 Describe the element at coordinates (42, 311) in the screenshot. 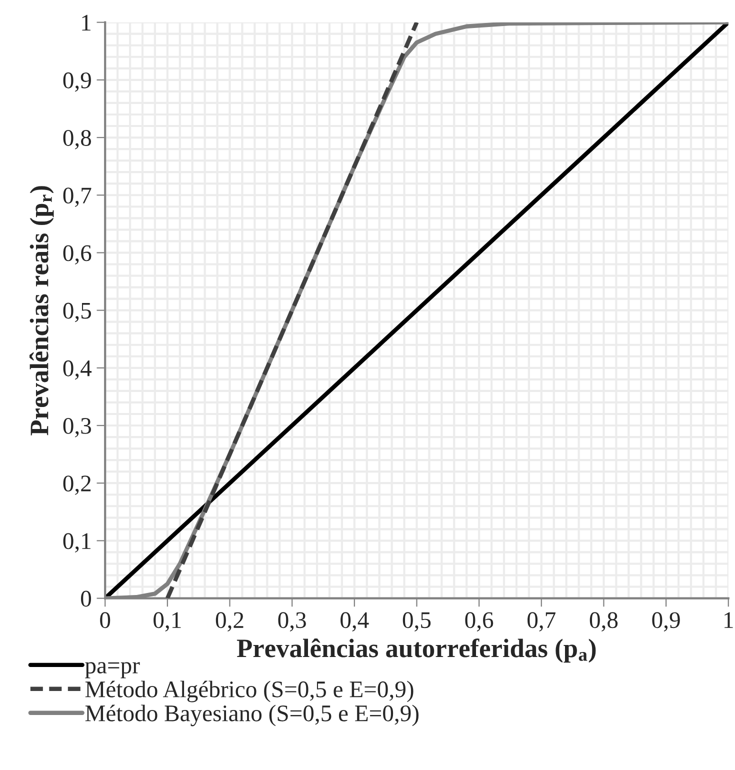

I see `y-axis-title: Prevalências reais (p$_{r}$)` at that location.